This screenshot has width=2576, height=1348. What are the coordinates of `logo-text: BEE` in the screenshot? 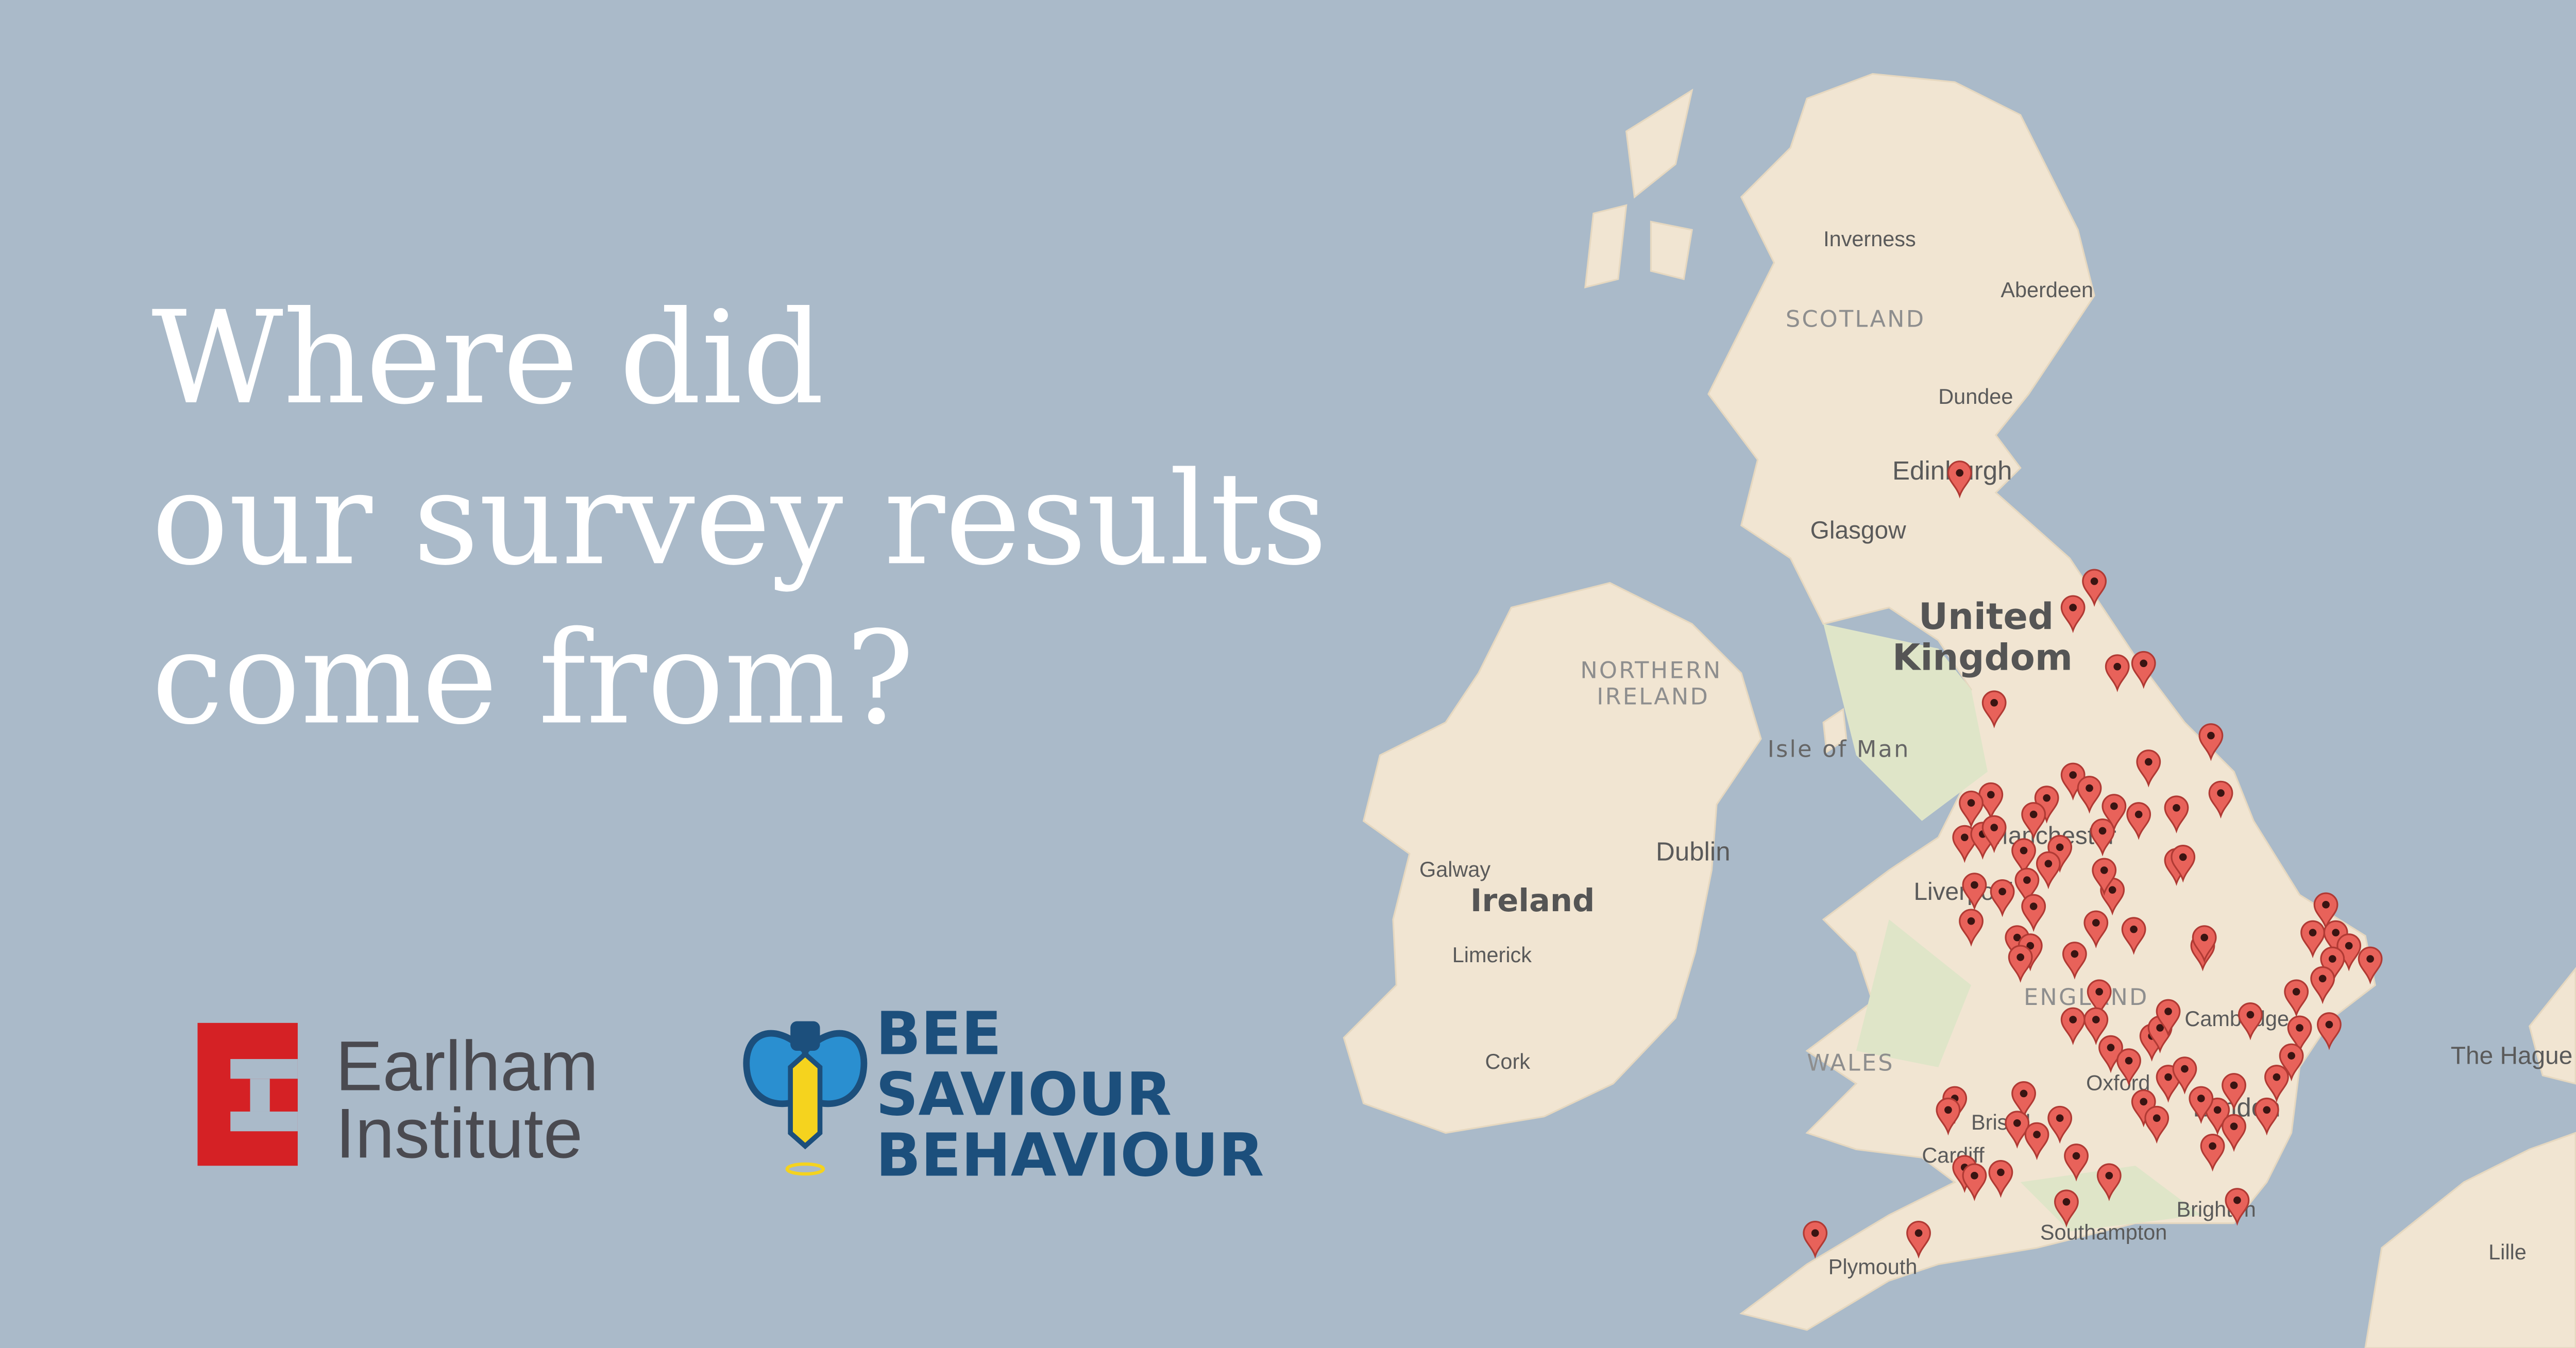 It's located at (939, 1033).